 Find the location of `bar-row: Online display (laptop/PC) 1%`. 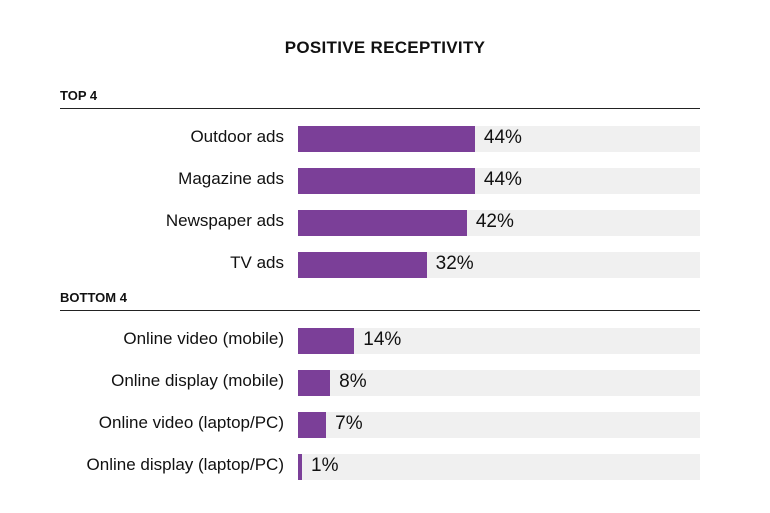

bar-row: Online display (laptop/PC) 1% is located at coordinates (385, 466).